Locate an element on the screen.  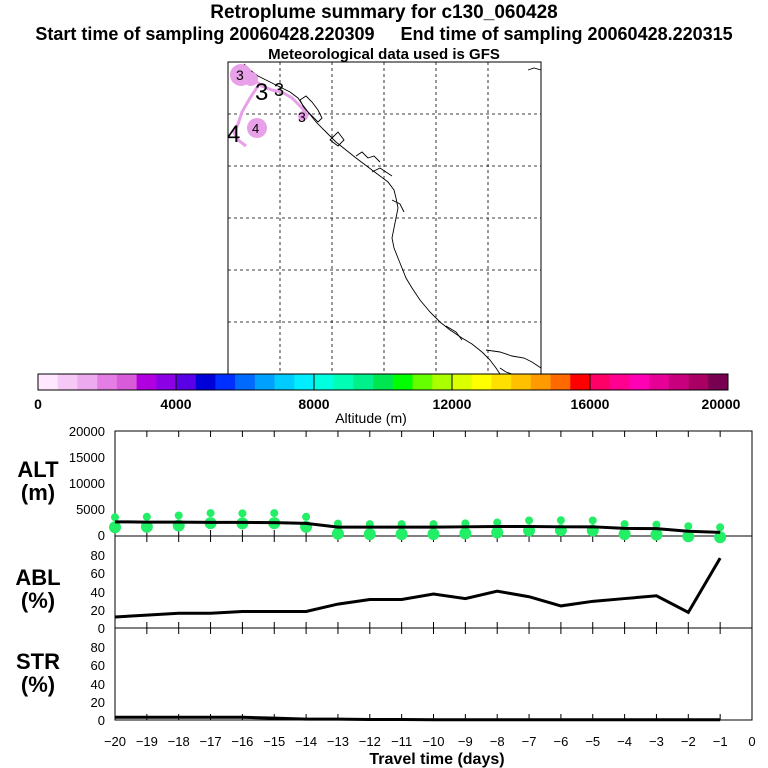
abl-y-ticks: 0 20 40 60 80 is located at coordinates (98, 592).